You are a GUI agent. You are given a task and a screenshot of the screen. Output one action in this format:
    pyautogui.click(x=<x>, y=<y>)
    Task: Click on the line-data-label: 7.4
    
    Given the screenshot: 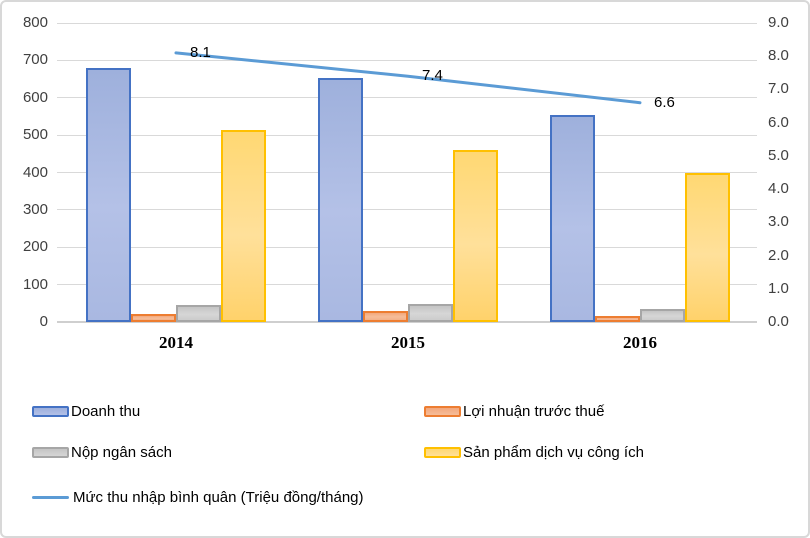 What is the action you would take?
    pyautogui.click(x=432, y=76)
    